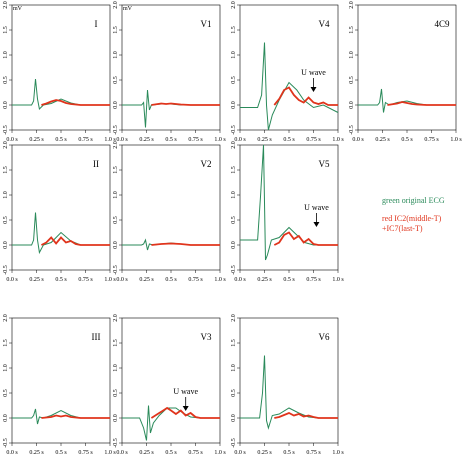  What do you see at coordinates (324, 24) in the screenshot?
I see `lead-label: V4` at bounding box center [324, 24].